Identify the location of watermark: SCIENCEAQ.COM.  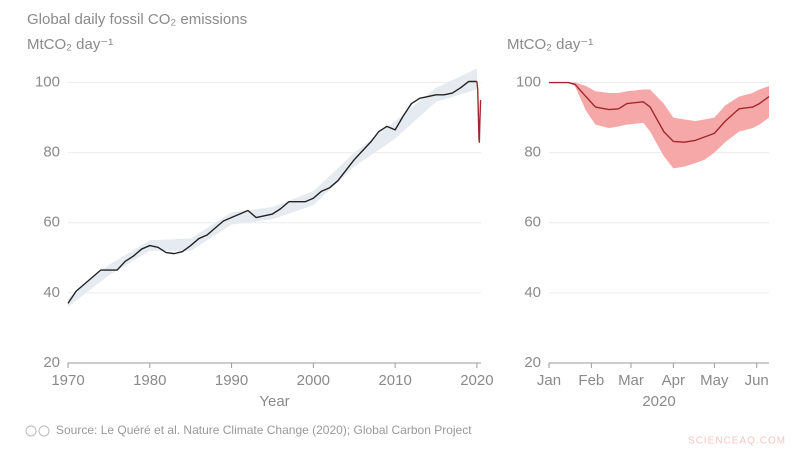
(737, 441).